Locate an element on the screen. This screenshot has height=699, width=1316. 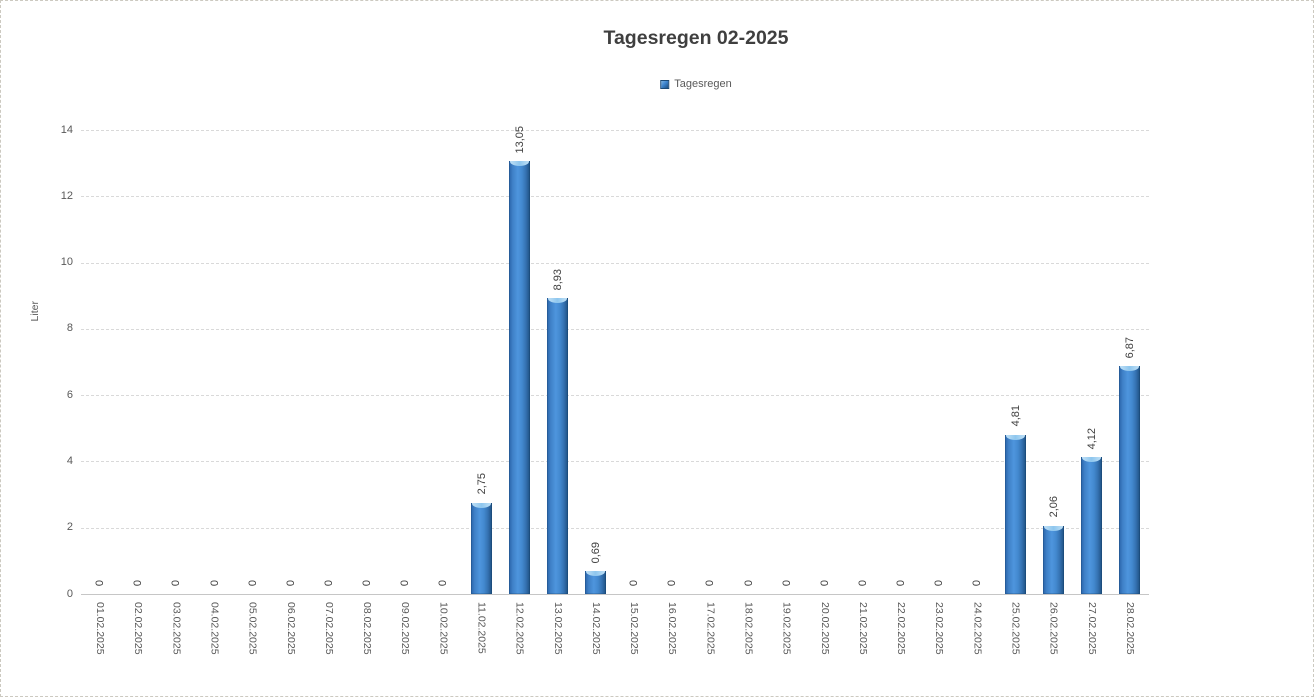
y-tick-label: 8 is located at coordinates (69, 328).